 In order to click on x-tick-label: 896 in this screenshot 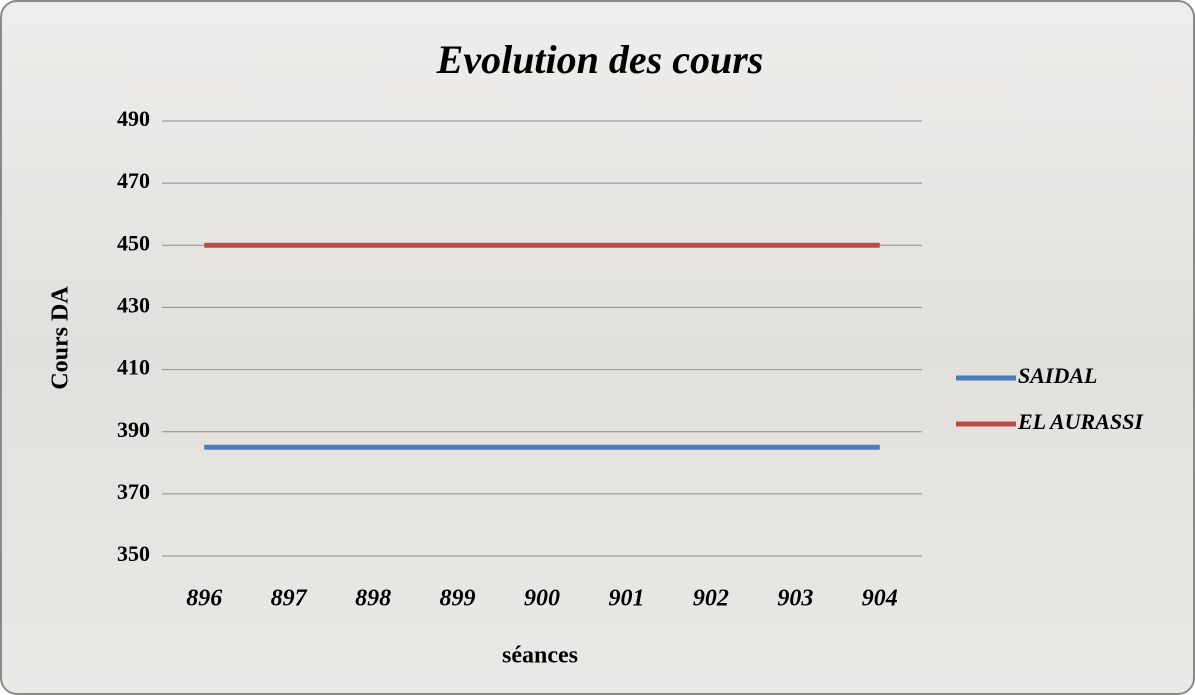, I will do `click(204, 599)`.